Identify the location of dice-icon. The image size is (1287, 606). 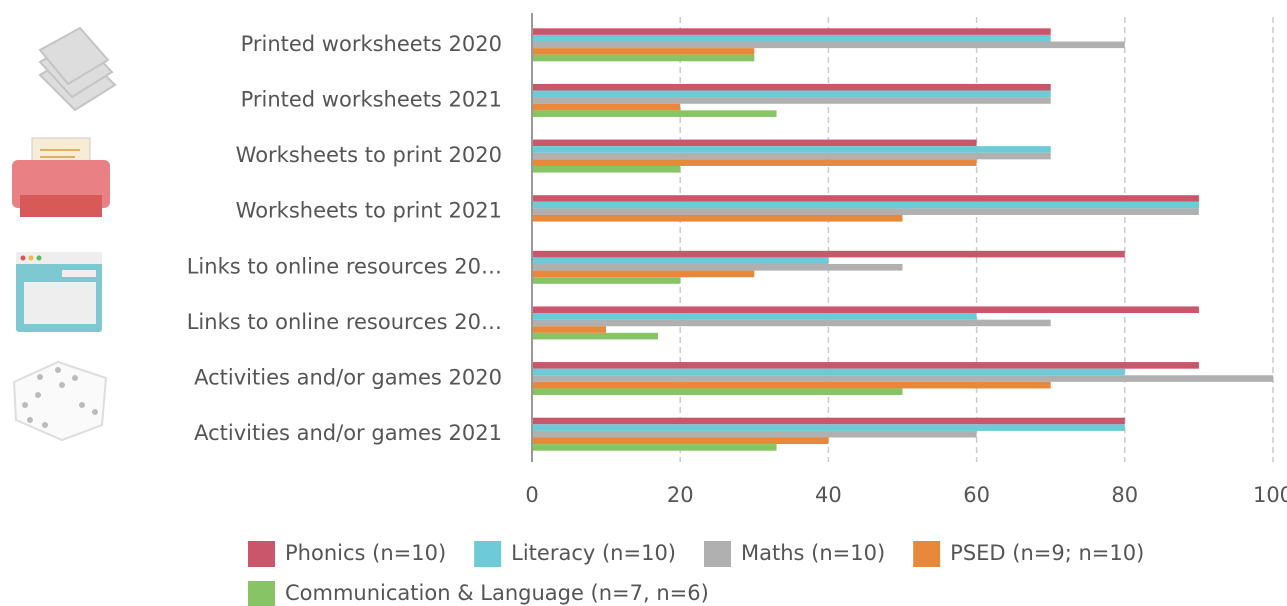
(60, 401).